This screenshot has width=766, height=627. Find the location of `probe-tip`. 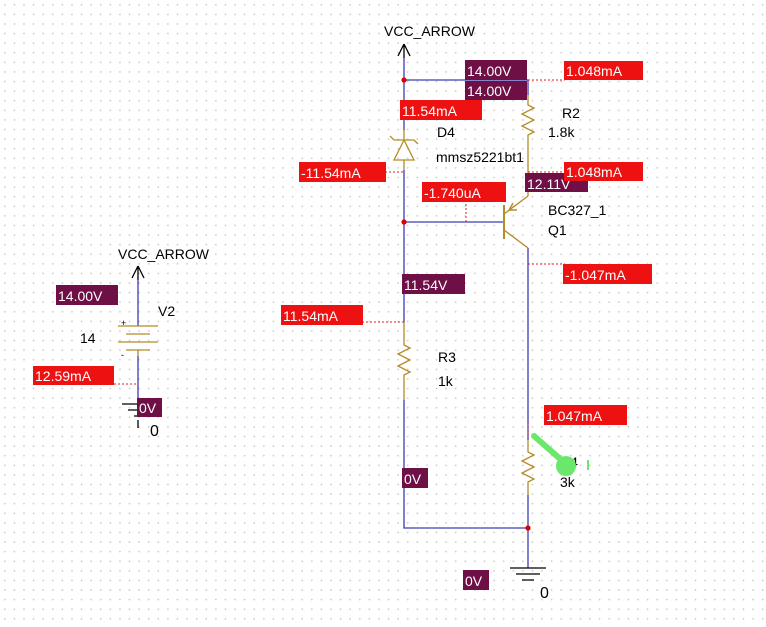

probe-tip is located at coordinates (566, 466).